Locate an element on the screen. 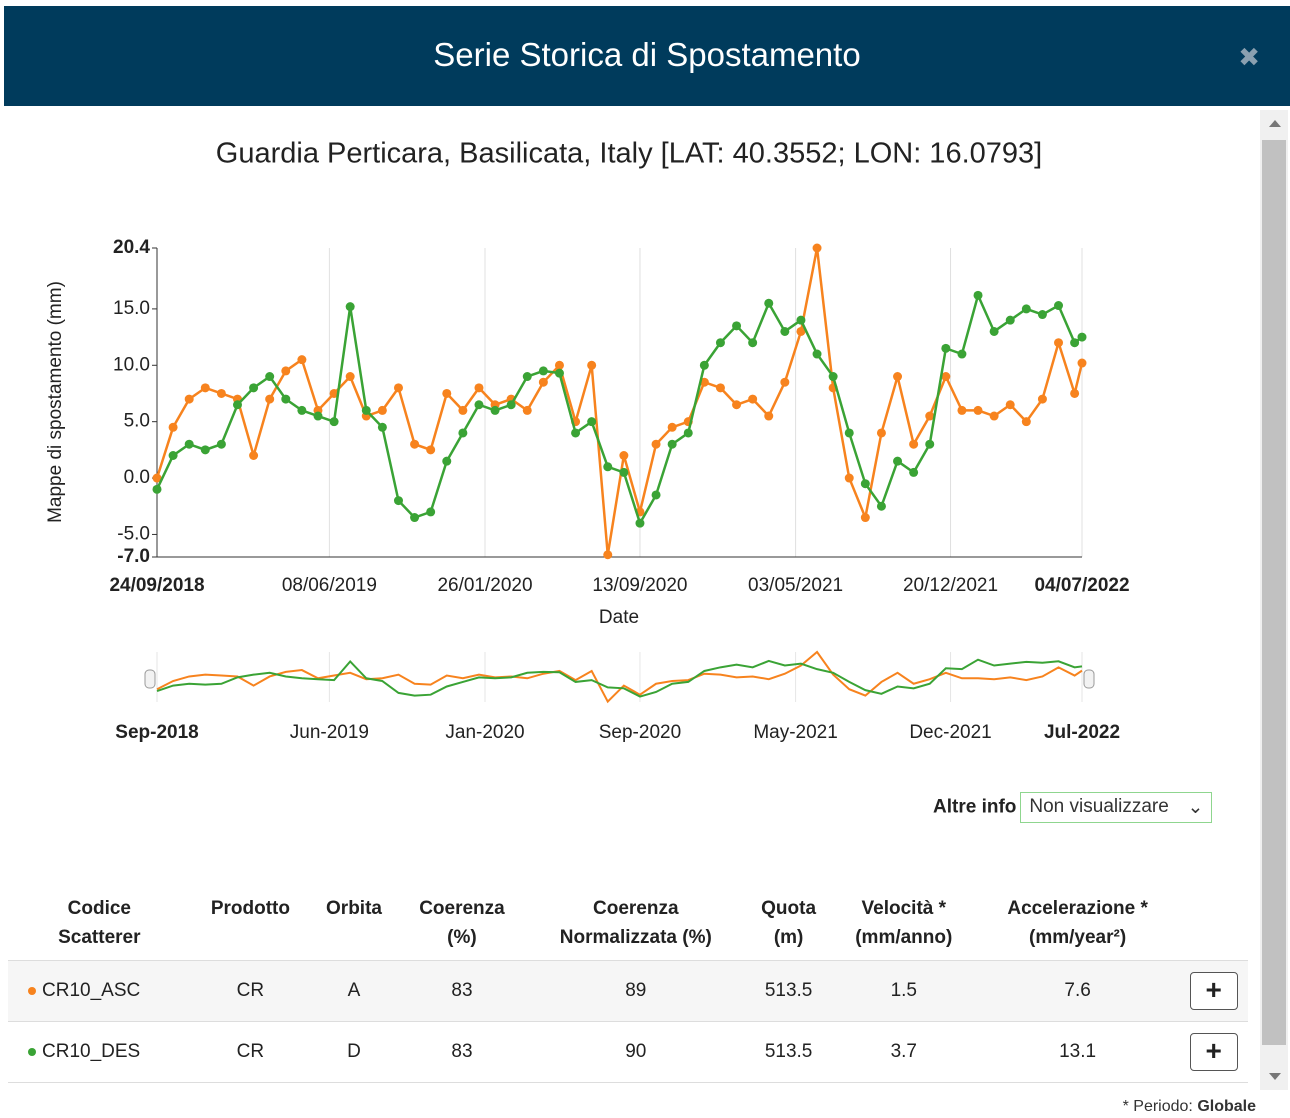 This screenshot has width=1290, height=1118. cell-text: 13.1 is located at coordinates (1078, 1051).